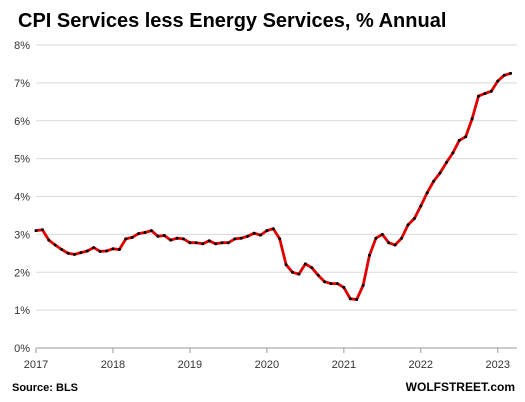 This screenshot has width=525, height=402. Describe the element at coordinates (22, 46) in the screenshot. I see `y-tick-label: 8%` at that location.